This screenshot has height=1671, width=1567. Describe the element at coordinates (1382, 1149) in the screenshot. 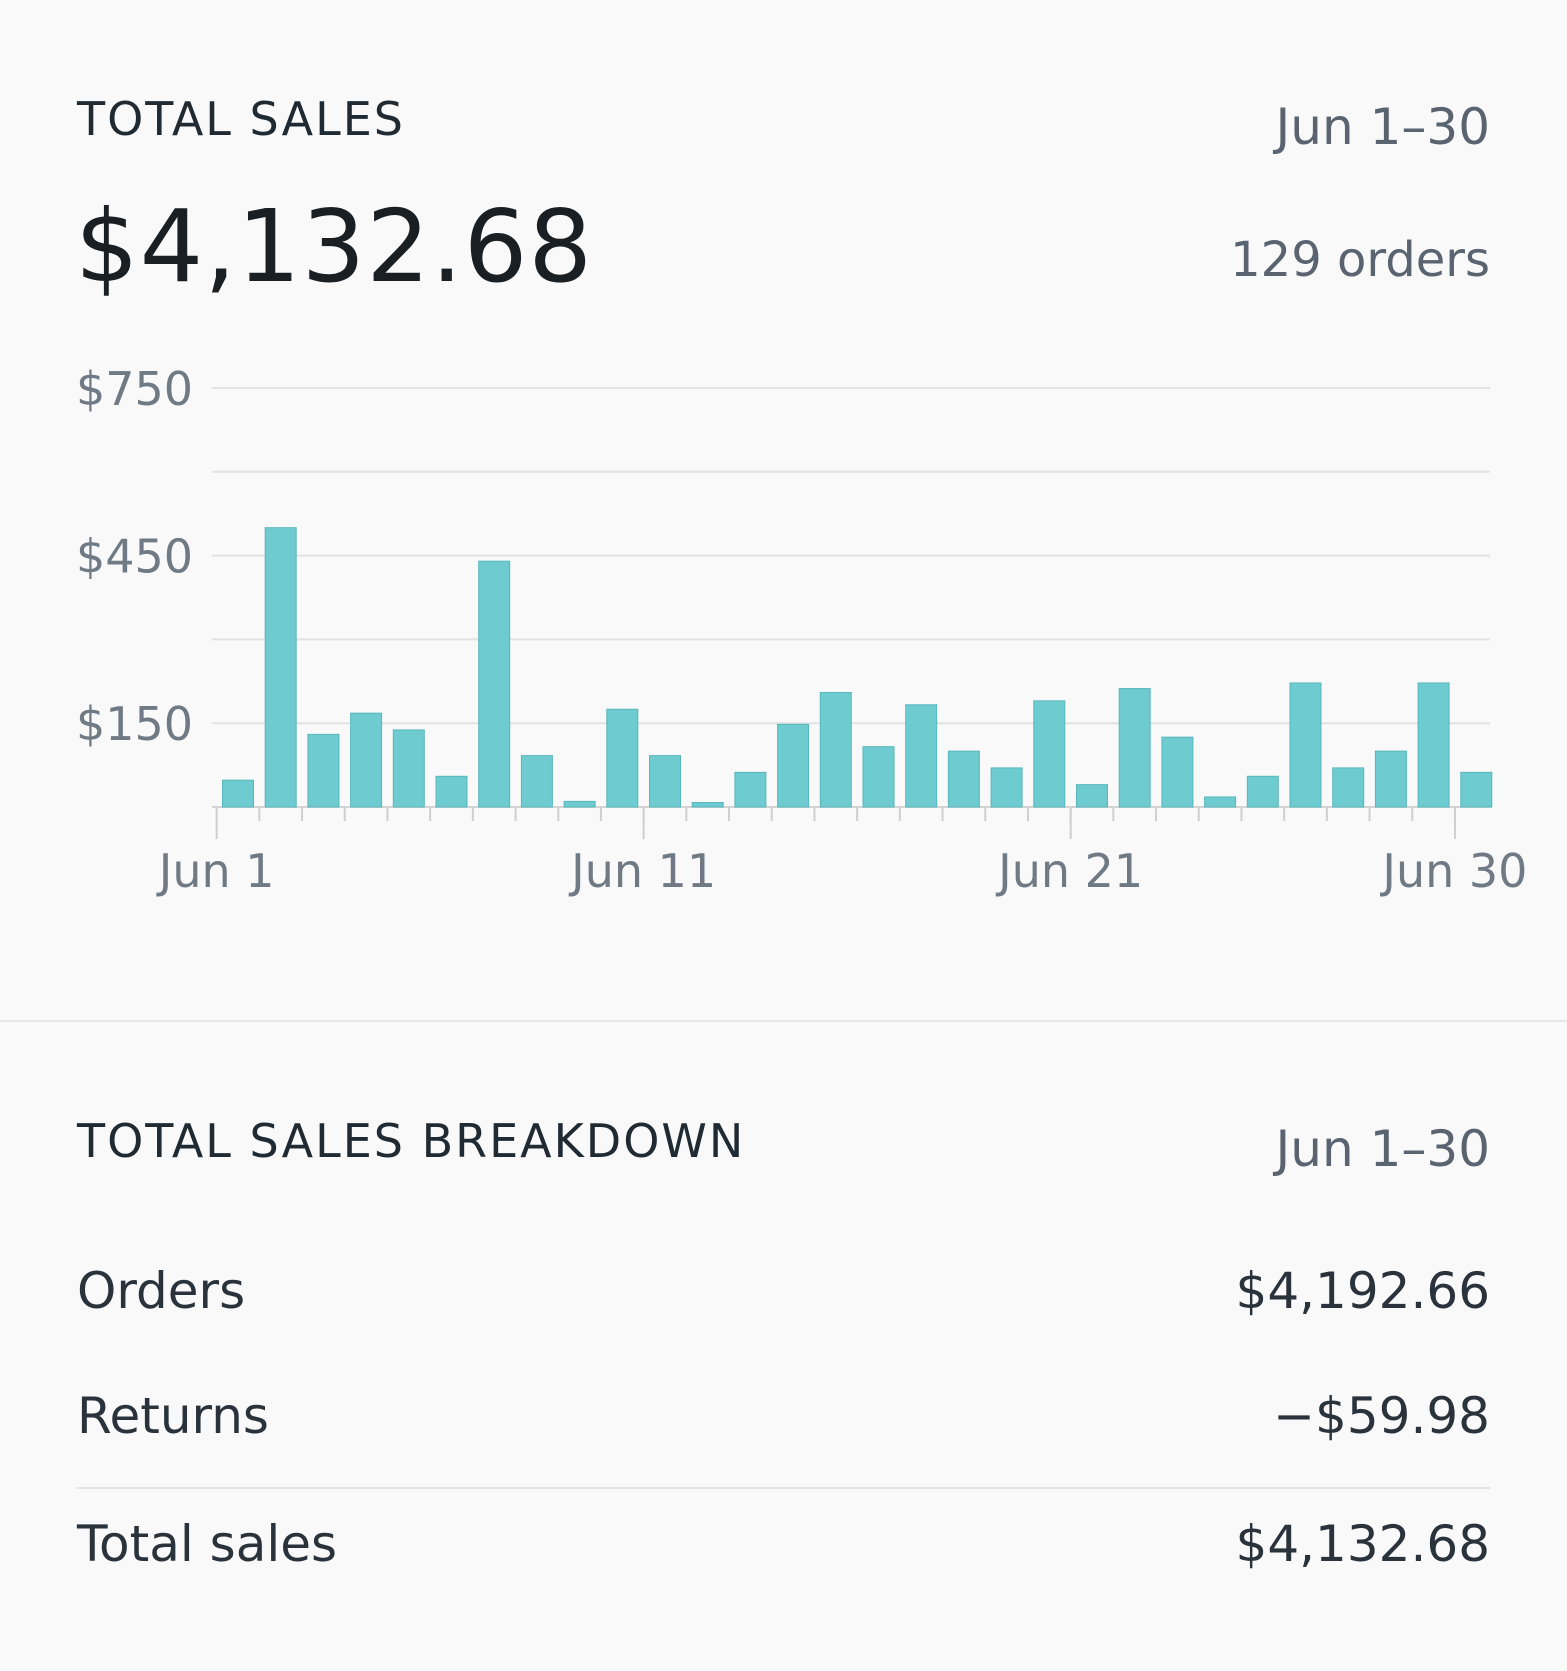

I see `breakdown-date-range: Jun 1–30` at that location.